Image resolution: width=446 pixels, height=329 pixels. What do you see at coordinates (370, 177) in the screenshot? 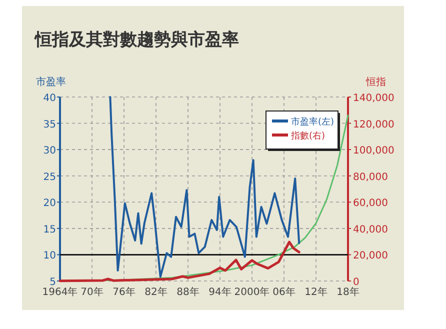
I see `y2-tick-label: 80,000` at bounding box center [370, 177].